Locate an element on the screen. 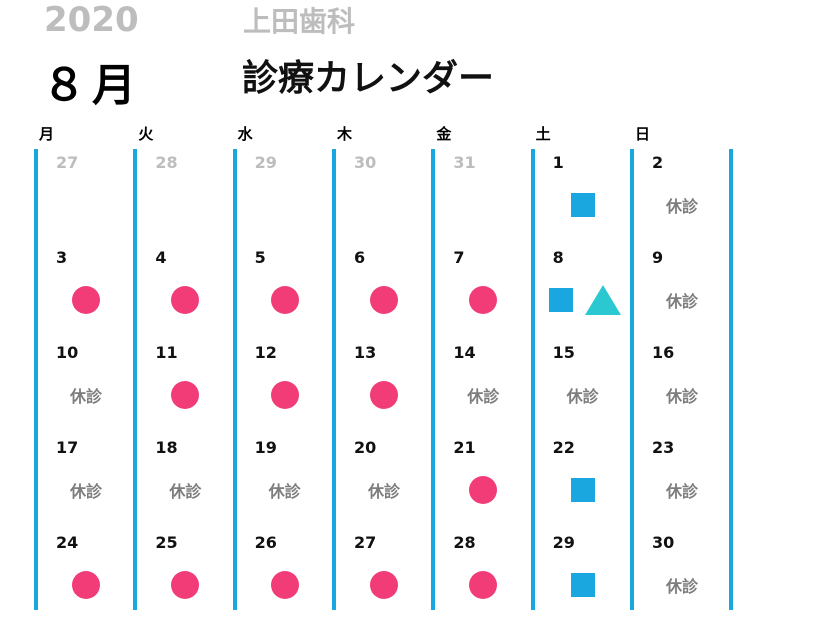 This screenshot has width=814, height=624. day-number: 8 is located at coordinates (558, 257).